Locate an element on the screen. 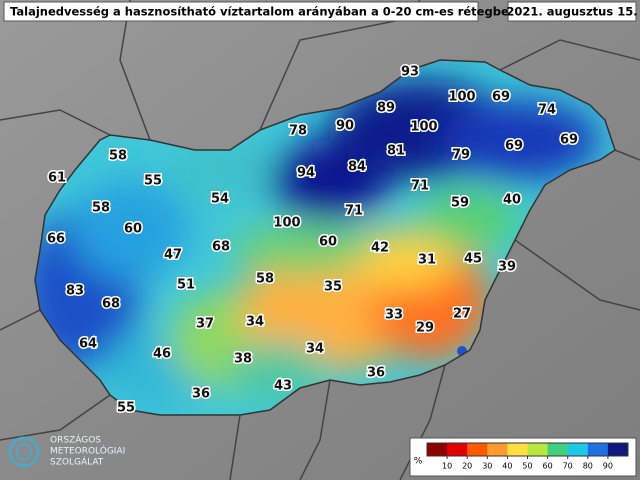 The image size is (640, 480). colorbar-tick-label: 10 is located at coordinates (447, 466).